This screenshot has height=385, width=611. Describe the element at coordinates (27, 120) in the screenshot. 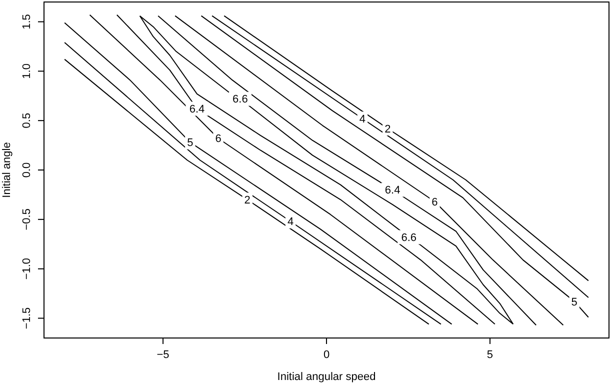

I see `y-tick-label: 0.5` at that location.